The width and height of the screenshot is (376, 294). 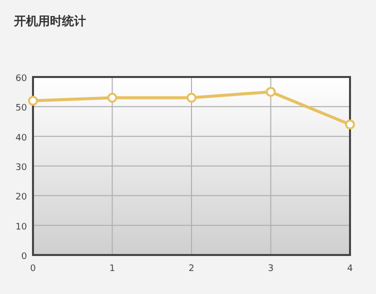 What do you see at coordinates (22, 79) in the screenshot?
I see `y-tick-label: 60` at bounding box center [22, 79].